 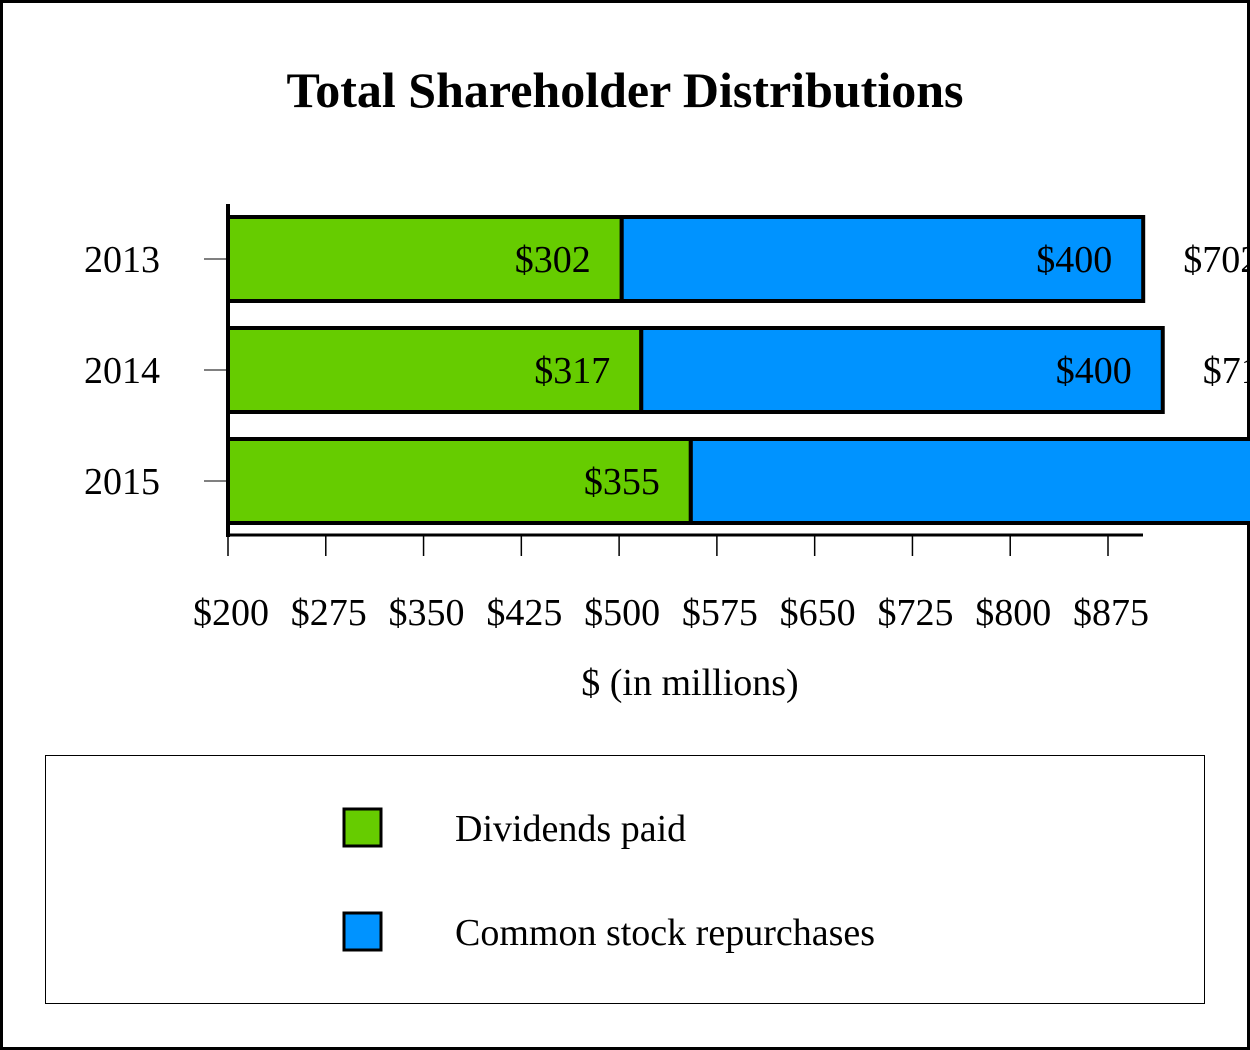 I want to click on x-tick-label: $650, so click(x=818, y=613).